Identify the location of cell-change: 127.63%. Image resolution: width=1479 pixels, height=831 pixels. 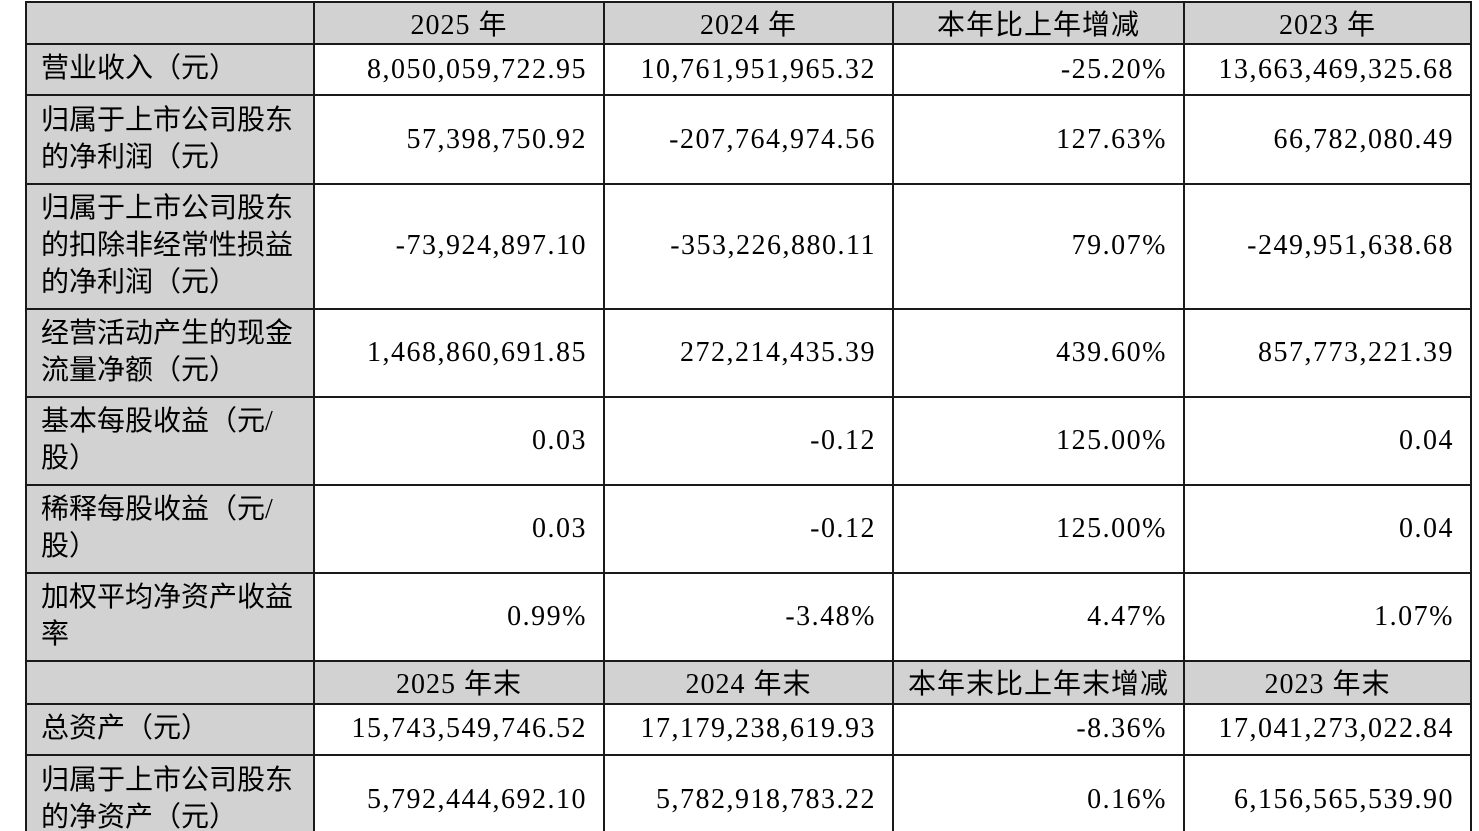
(1038, 139).